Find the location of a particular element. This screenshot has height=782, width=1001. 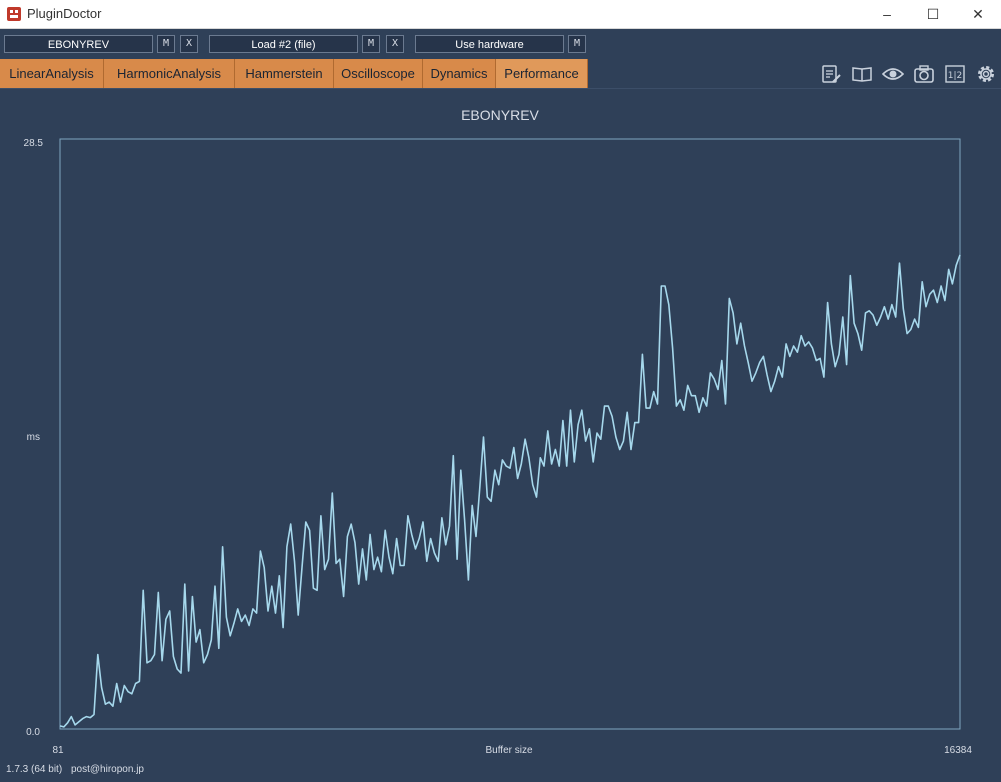

compare-icon: 1|2 is located at coordinates (955, 74).